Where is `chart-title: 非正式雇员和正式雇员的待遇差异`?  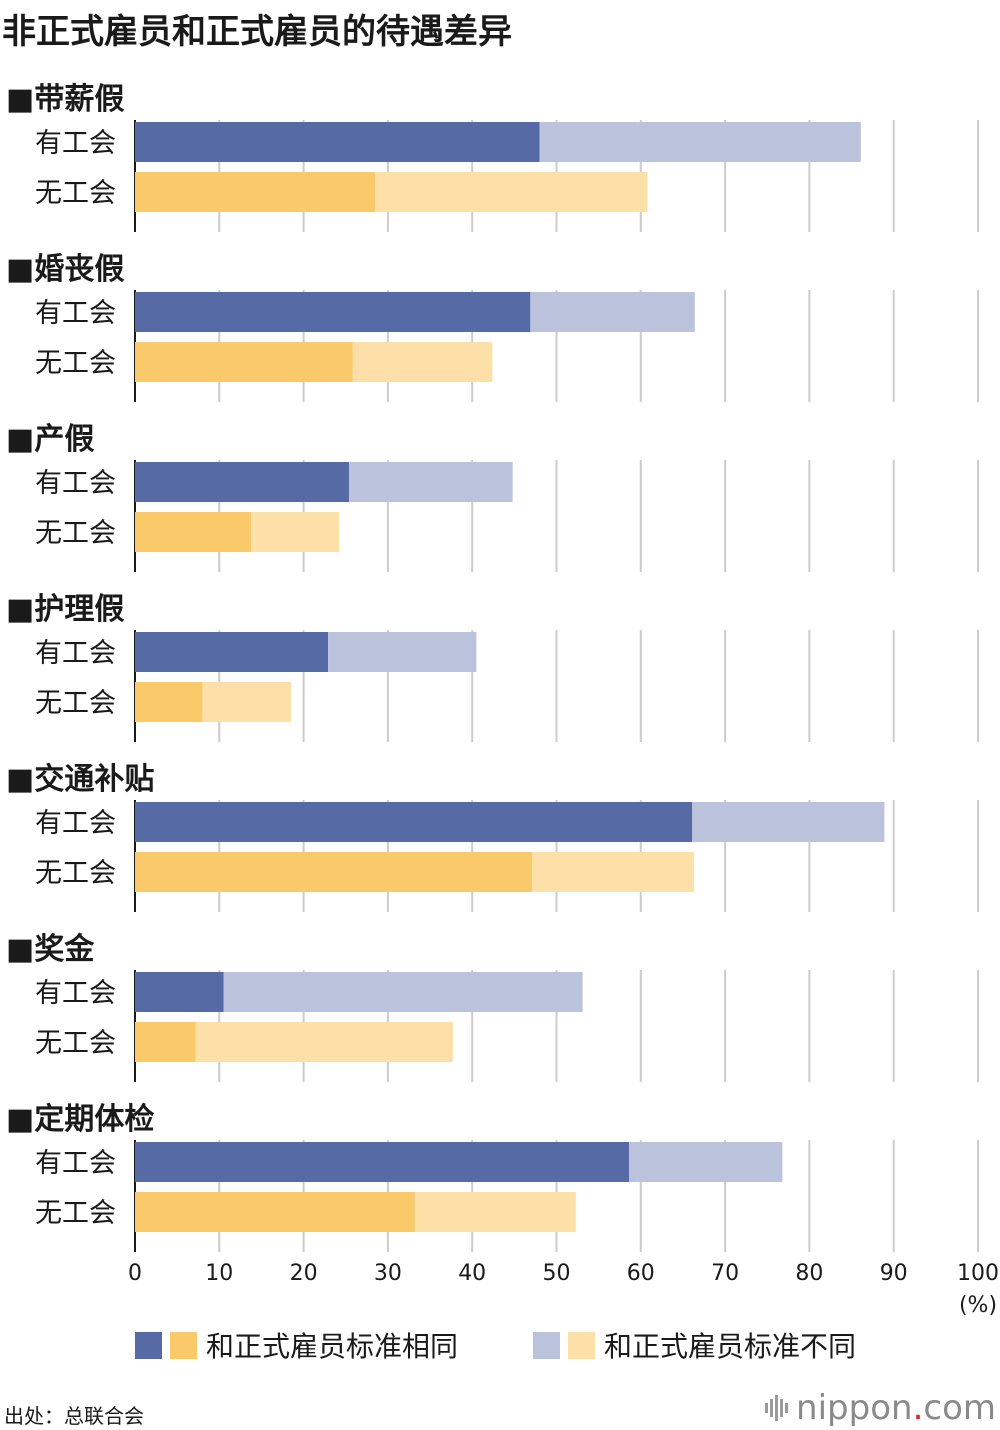 chart-title: 非正式雇员和正式雇员的待遇差异 is located at coordinates (257, 32).